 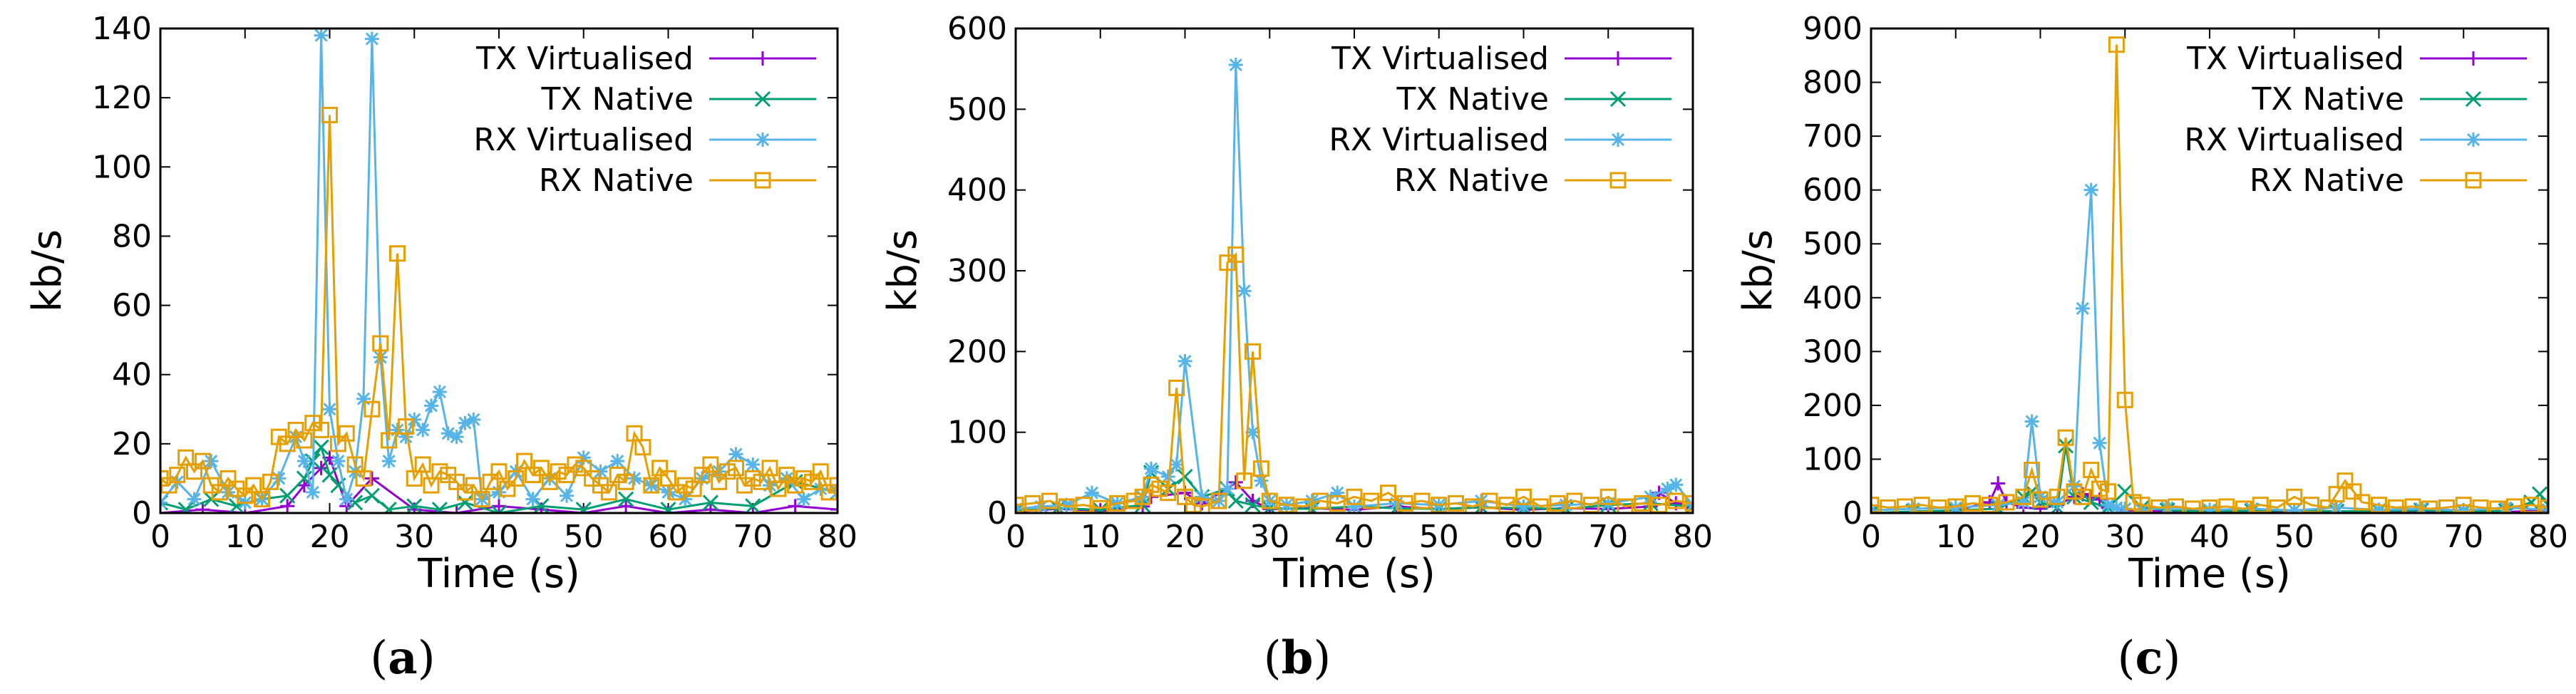 What do you see at coordinates (132, 236) in the screenshot?
I see `y-tick-label: 80` at bounding box center [132, 236].